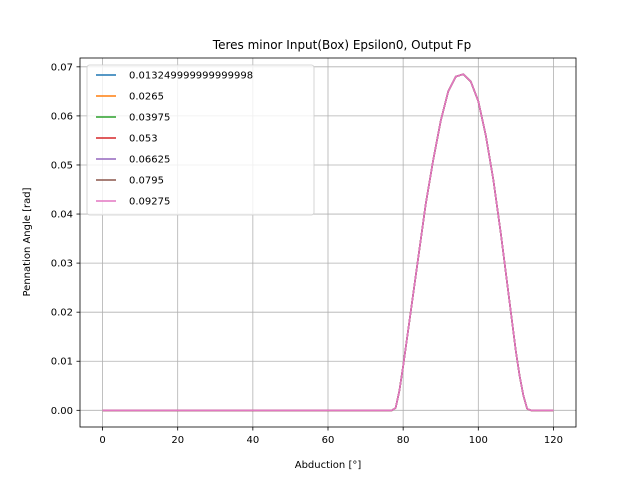 Image resolution: width=640 pixels, height=480 pixels. I want to click on legend-label: 0.013249999999999998, so click(191, 76).